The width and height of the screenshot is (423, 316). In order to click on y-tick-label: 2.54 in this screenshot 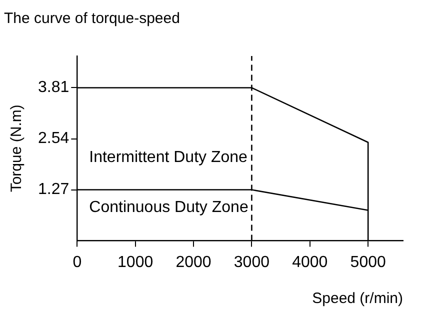, I will do `click(54, 139)`.